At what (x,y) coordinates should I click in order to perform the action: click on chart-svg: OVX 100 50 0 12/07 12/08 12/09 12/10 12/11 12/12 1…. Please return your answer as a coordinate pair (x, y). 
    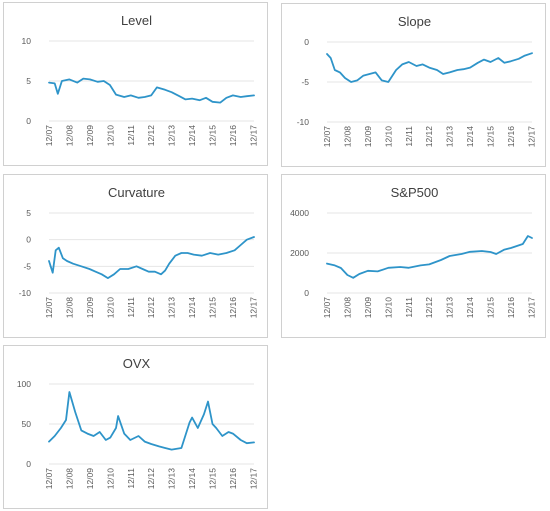
    Looking at the image, I should click on (138, 423).